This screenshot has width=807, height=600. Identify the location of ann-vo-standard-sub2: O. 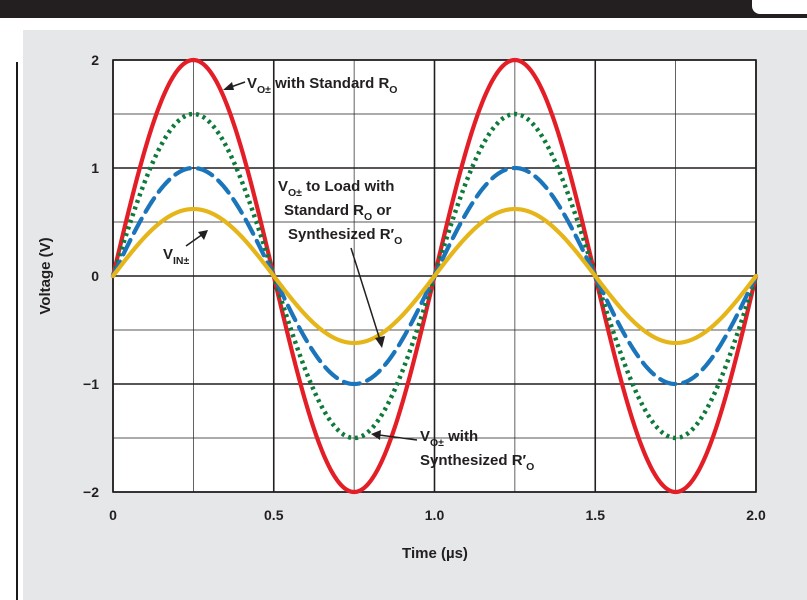
(393, 90).